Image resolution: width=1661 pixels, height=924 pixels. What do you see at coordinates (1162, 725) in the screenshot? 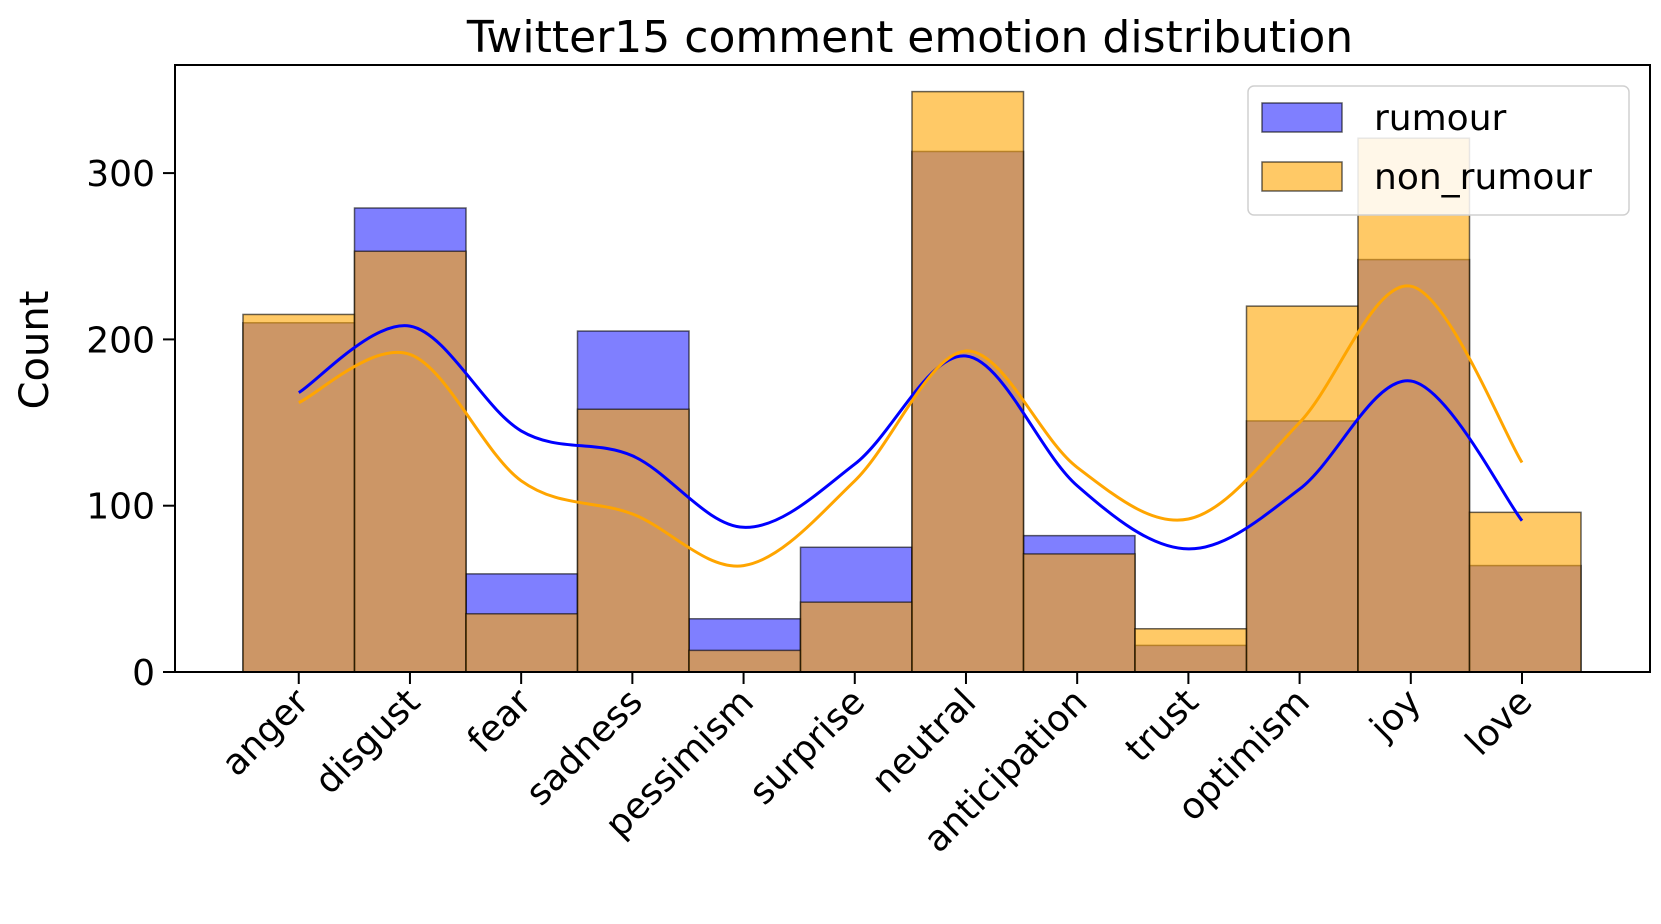
I see `x-tick-label-trust: trust` at bounding box center [1162, 725].